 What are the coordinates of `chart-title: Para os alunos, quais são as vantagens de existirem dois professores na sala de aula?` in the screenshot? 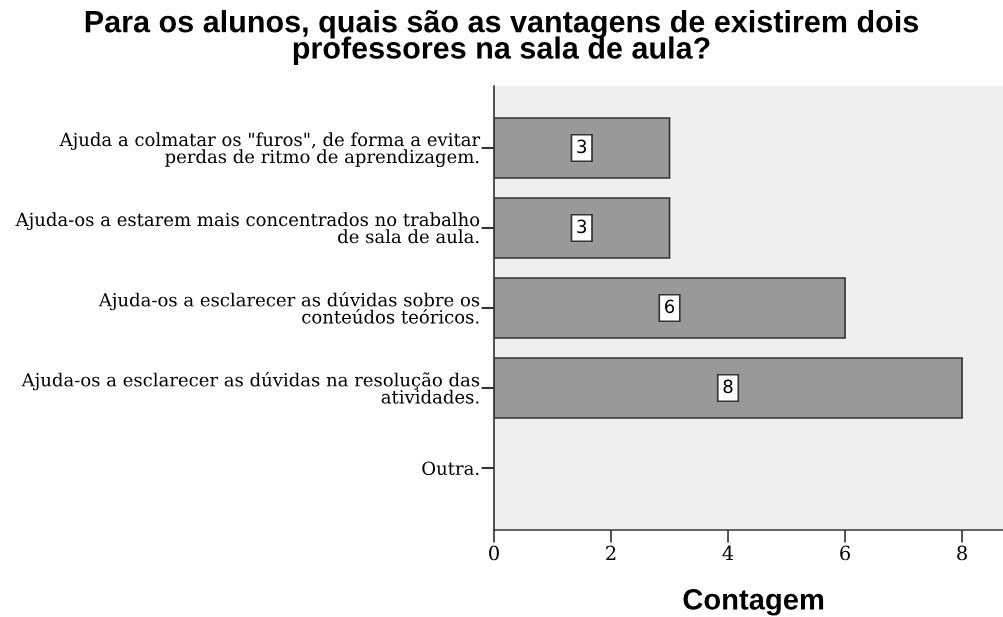 It's located at (502, 37).